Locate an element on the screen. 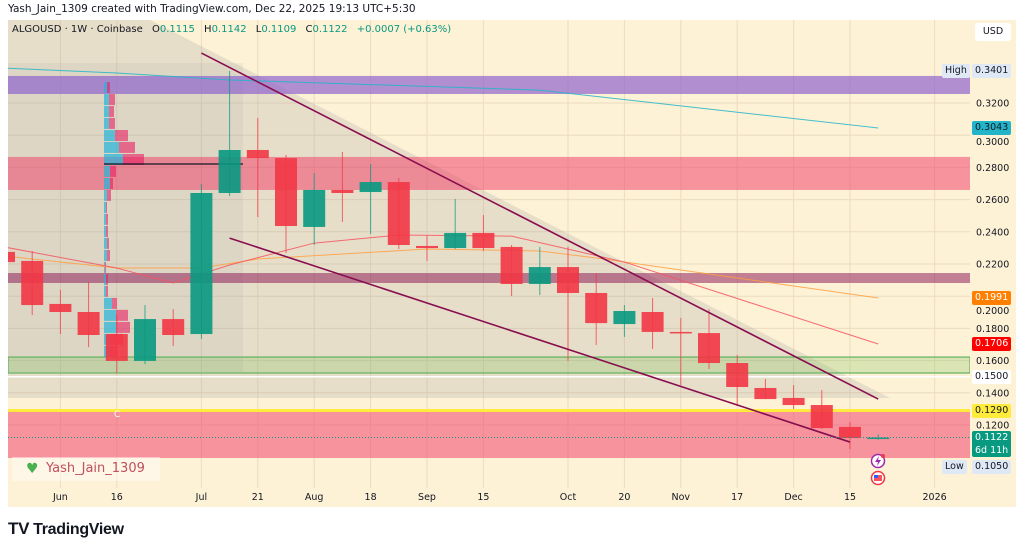 This screenshot has width=1024, height=551. y-tick-label: 0.1800 is located at coordinates (992, 329).